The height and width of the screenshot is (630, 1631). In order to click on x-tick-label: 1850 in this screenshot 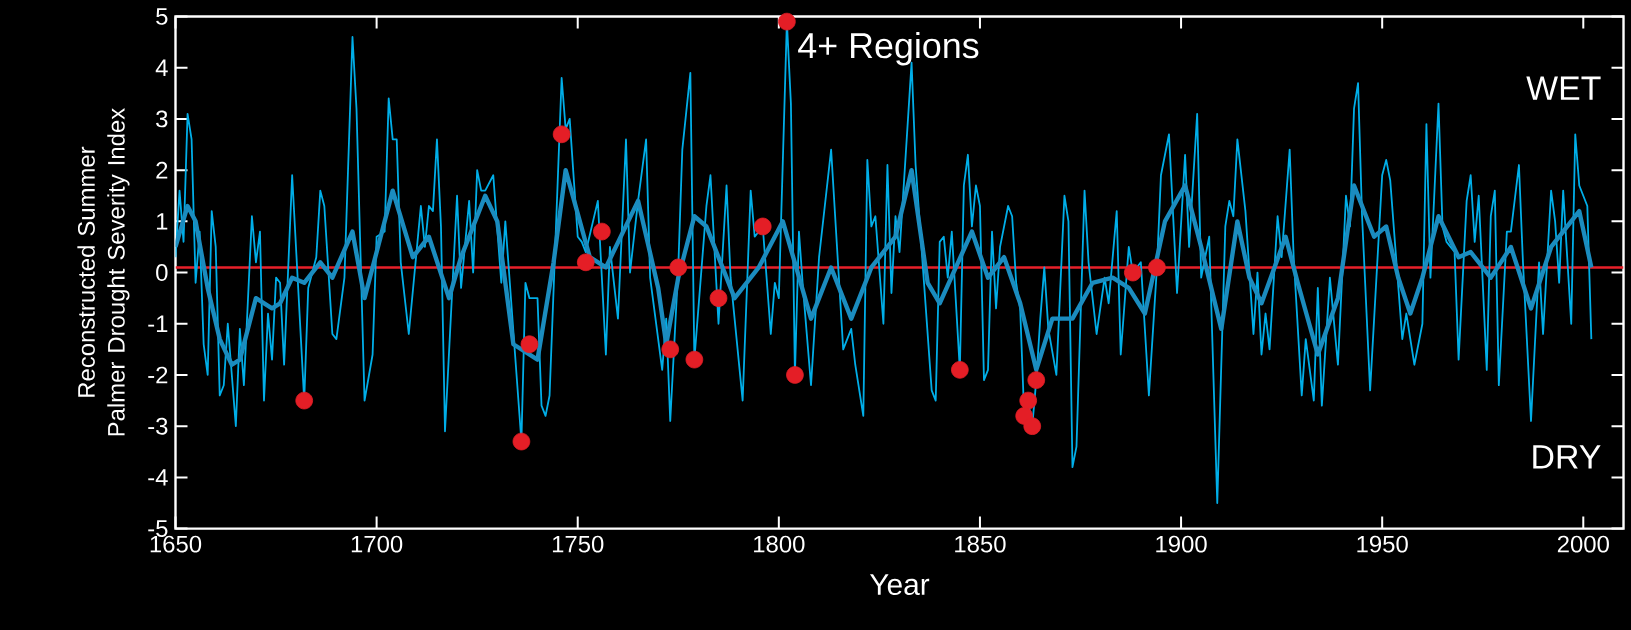, I will do `click(980, 544)`.